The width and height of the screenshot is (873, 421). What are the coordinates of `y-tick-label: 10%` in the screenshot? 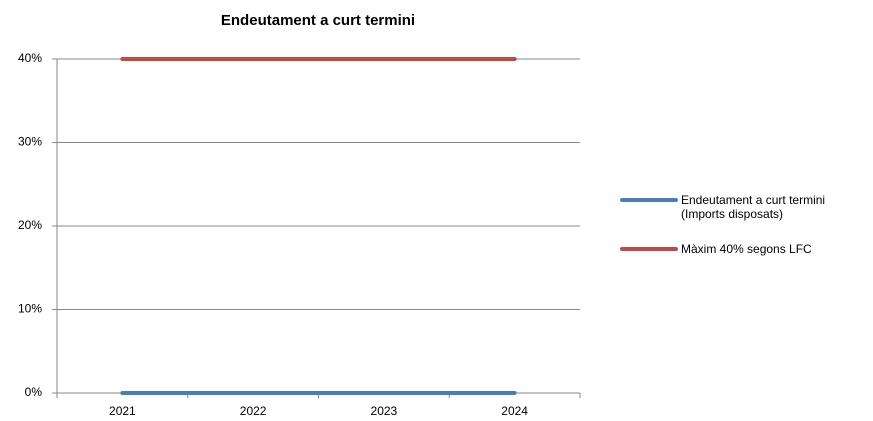 It's located at (30, 309).